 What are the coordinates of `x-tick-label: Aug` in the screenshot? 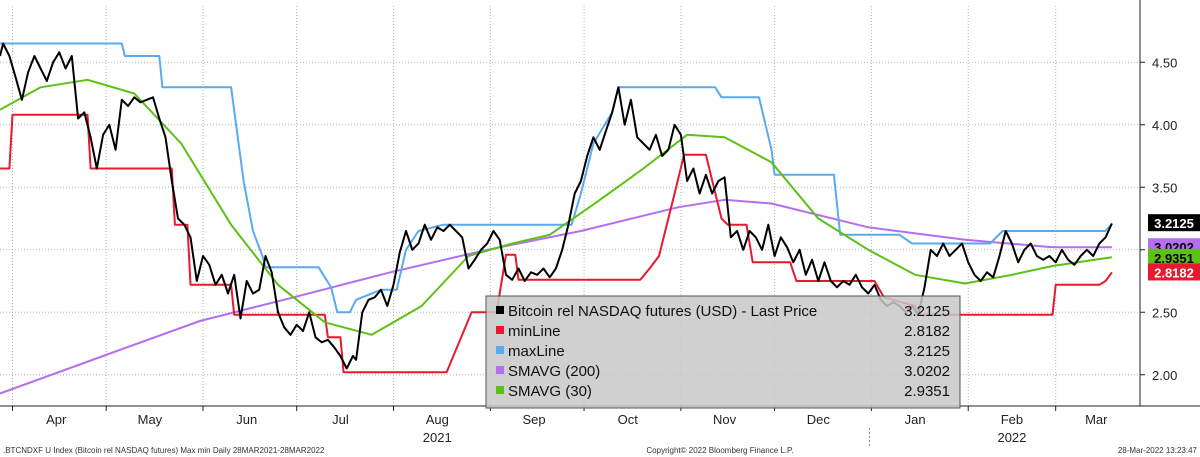 It's located at (437, 419).